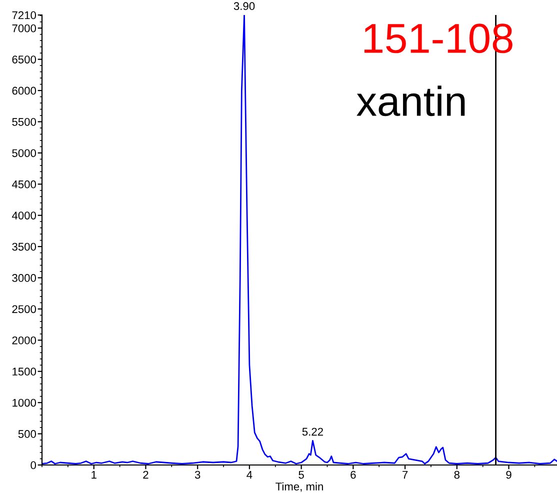  I want to click on x-tick-label: 4, so click(249, 474).